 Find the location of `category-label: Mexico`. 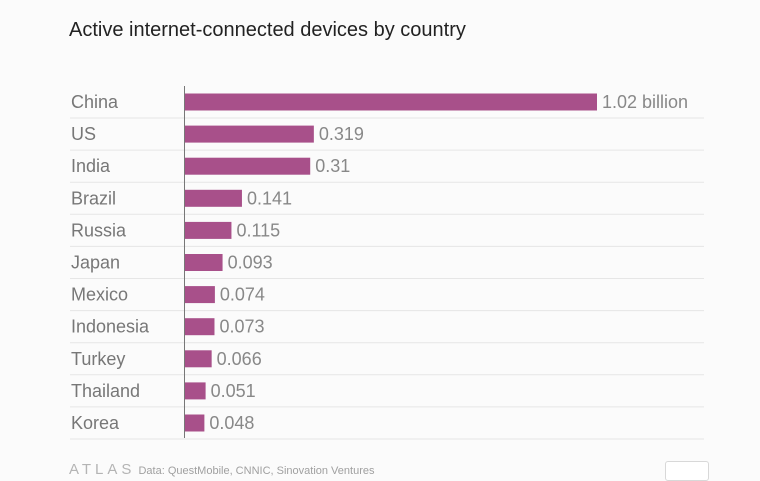

category-label: Mexico is located at coordinates (99, 295).